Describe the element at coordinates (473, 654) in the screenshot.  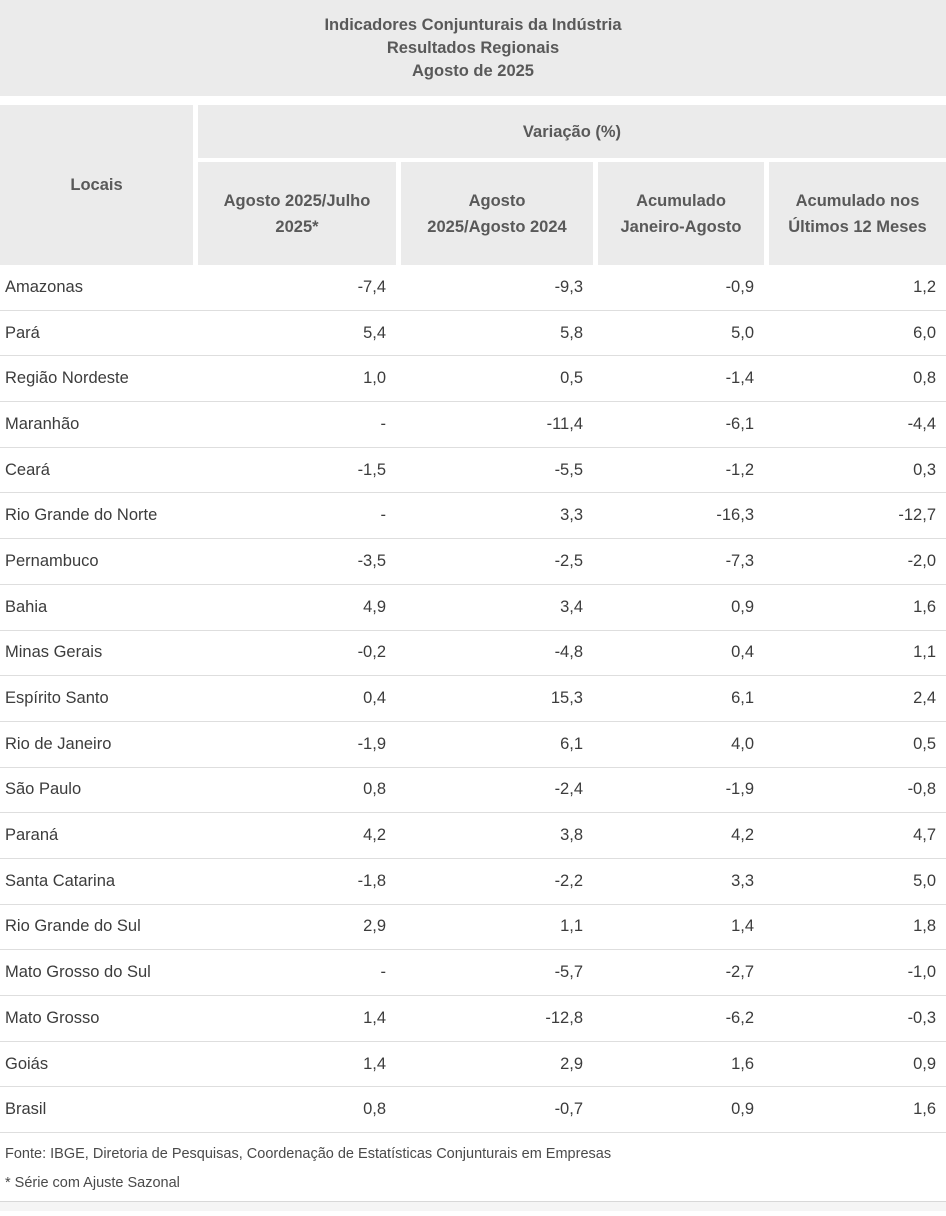
I see `table-row: Minas Gerais -0,2 -4,8 0,4 1,1` at that location.